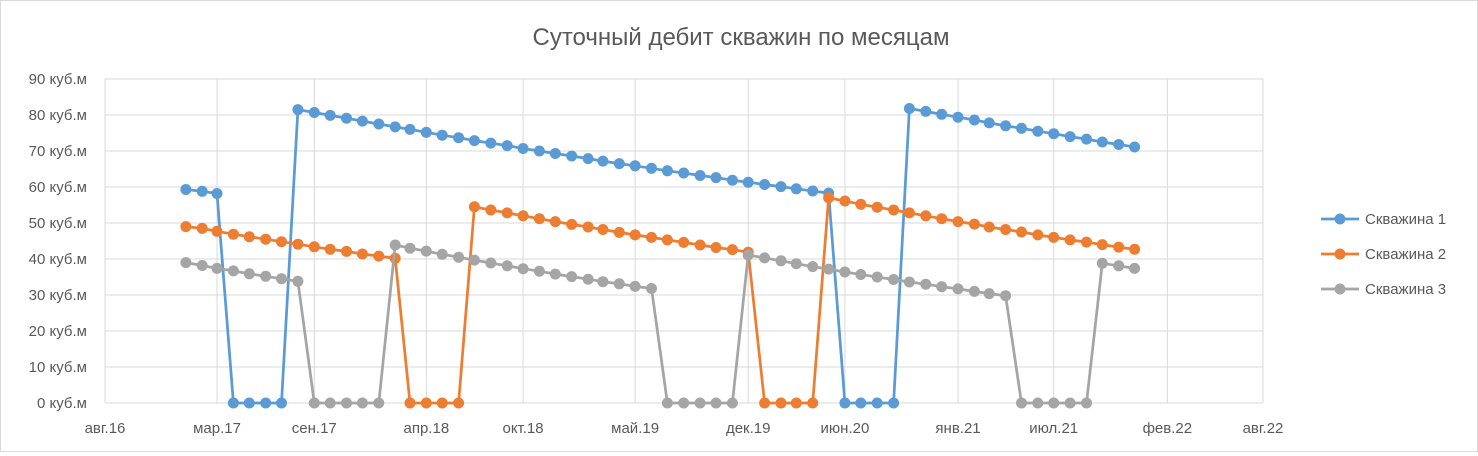 This screenshot has width=1478, height=456. What do you see at coordinates (1383, 219) in the screenshot?
I see `legend-item: Скважина 1` at bounding box center [1383, 219].